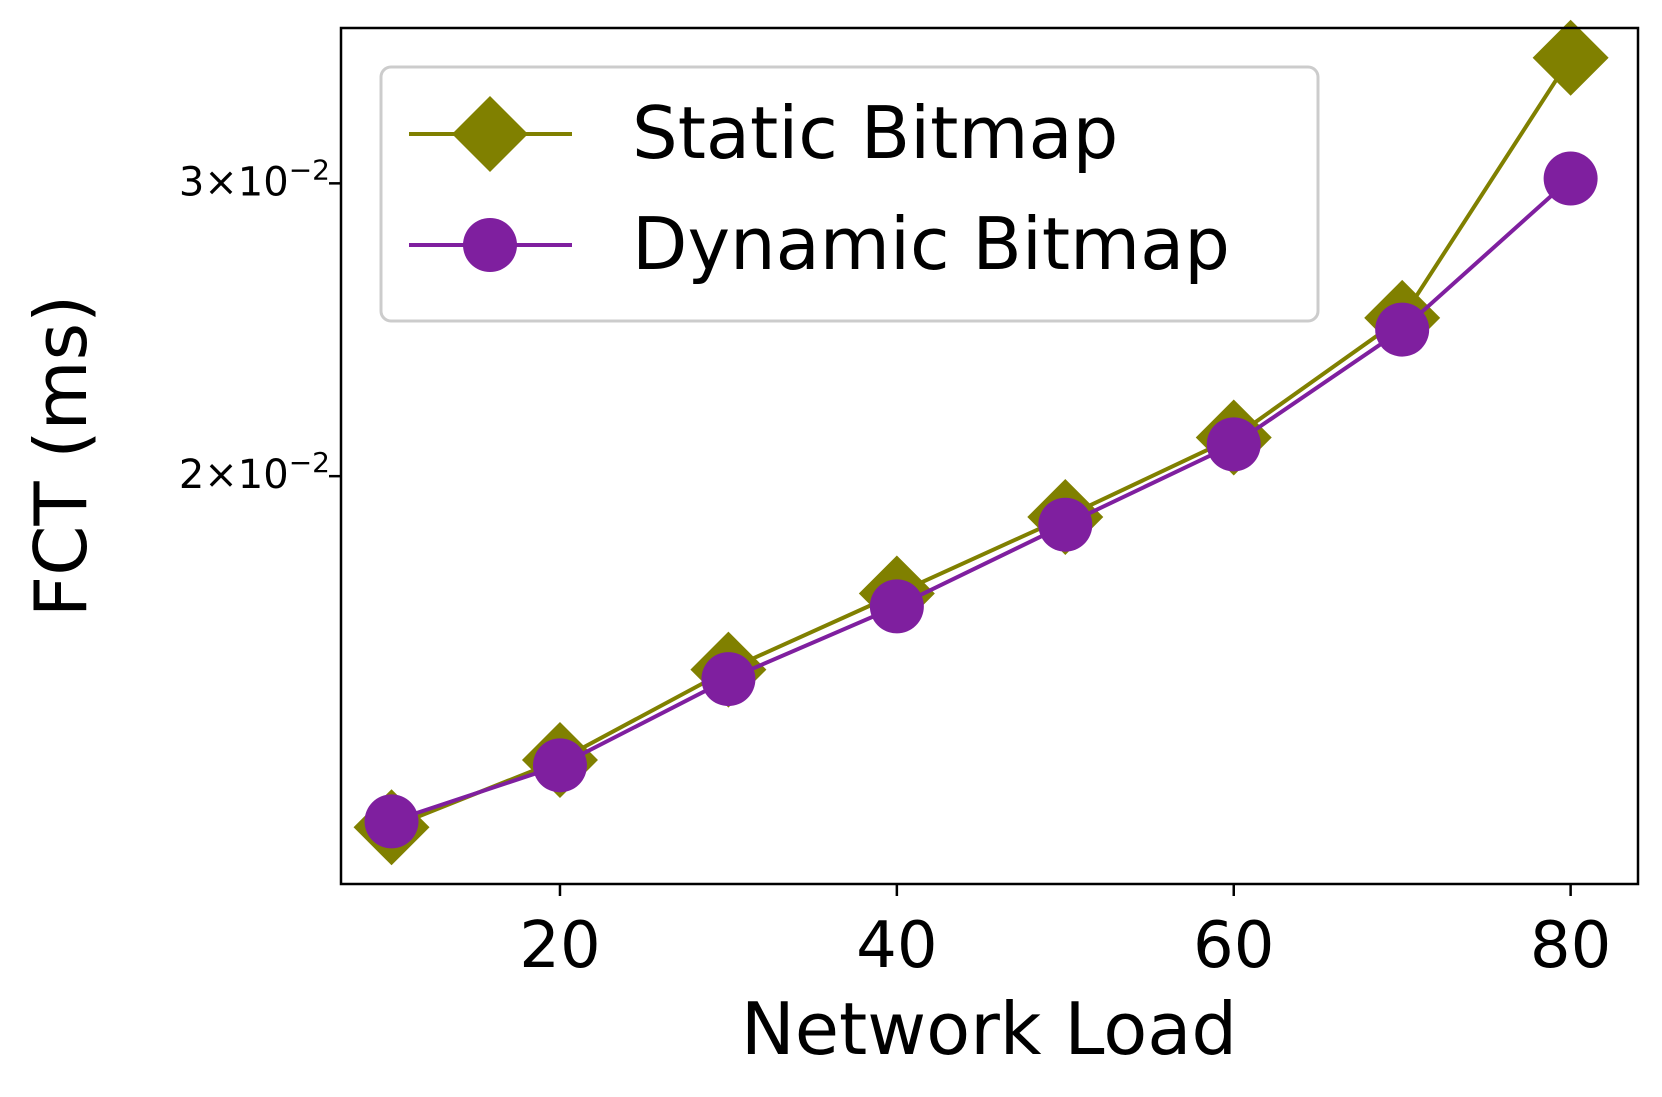 The width and height of the screenshot is (1662, 1097). What do you see at coordinates (896, 946) in the screenshot?
I see `x-tick-label: 40` at bounding box center [896, 946].